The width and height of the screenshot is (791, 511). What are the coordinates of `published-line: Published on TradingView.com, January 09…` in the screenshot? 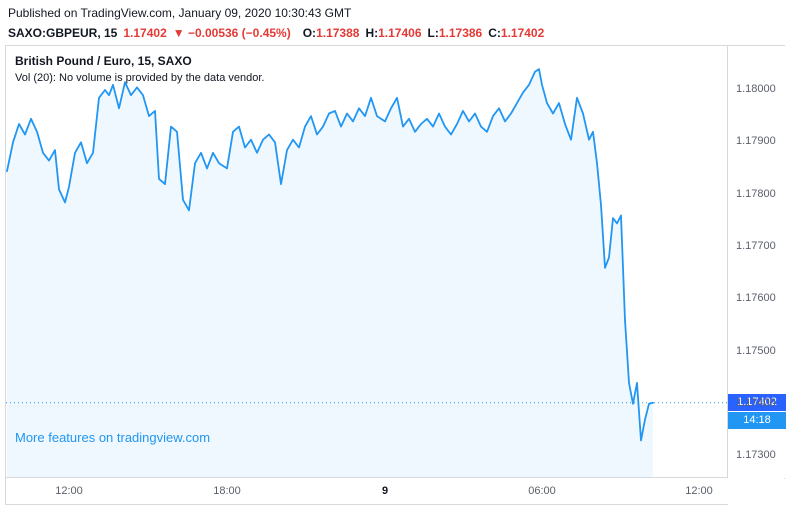 It's located at (180, 13).